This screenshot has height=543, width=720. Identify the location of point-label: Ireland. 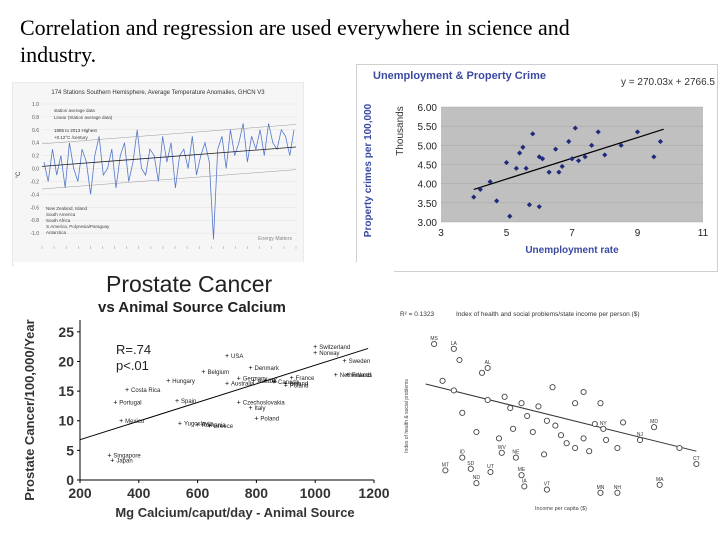
(299, 384).